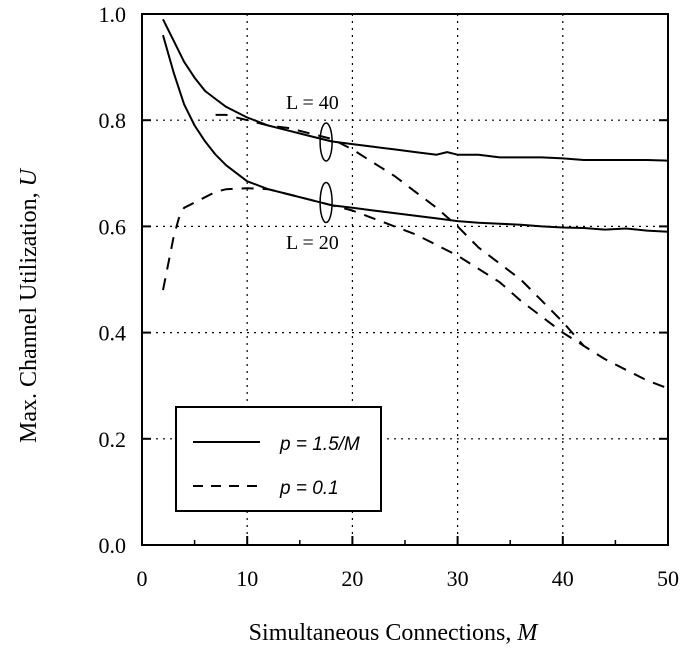 This screenshot has height=650, width=685. What do you see at coordinates (142, 578) in the screenshot?
I see `x-tick-label: 0` at bounding box center [142, 578].